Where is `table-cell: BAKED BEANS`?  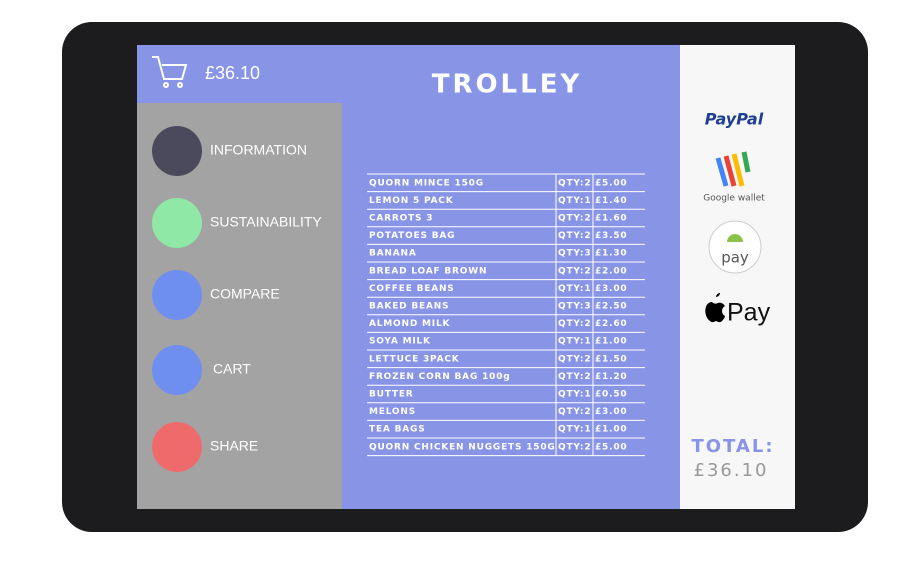
table-cell: BAKED BEANS is located at coordinates (409, 307).